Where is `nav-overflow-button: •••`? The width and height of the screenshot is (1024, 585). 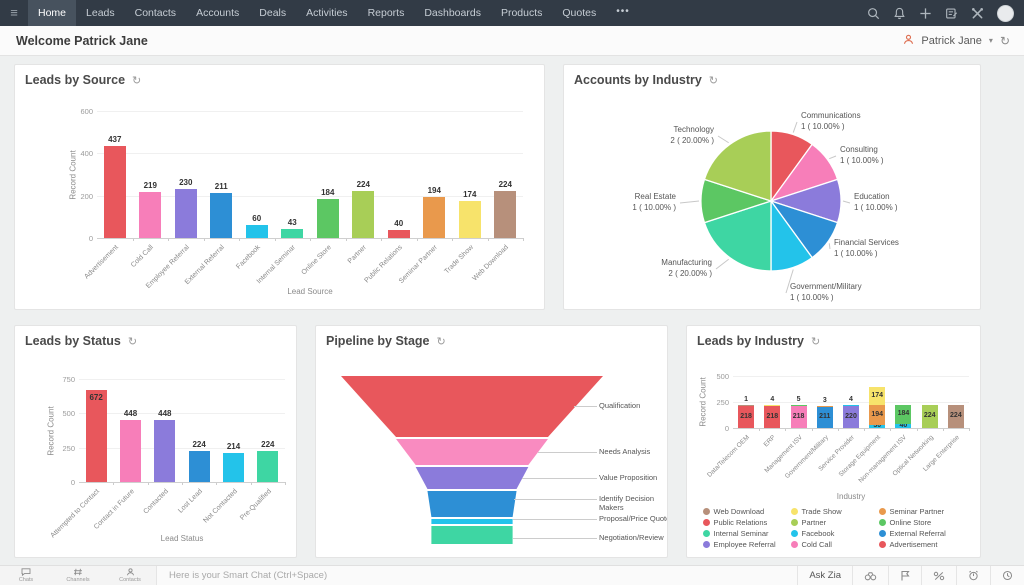
nav-overflow-button: ••• is located at coordinates (623, 11).